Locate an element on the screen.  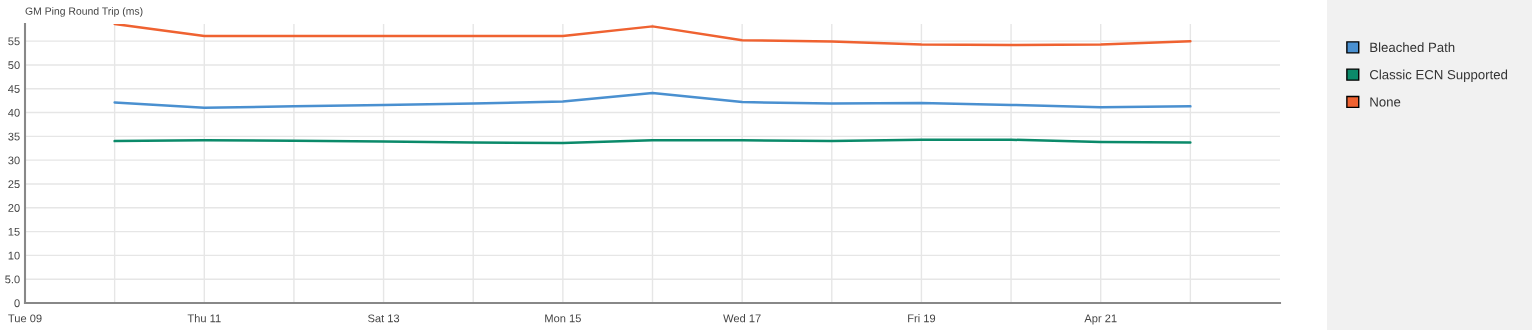
x-tick-label: Tue 09 is located at coordinates (25, 318).